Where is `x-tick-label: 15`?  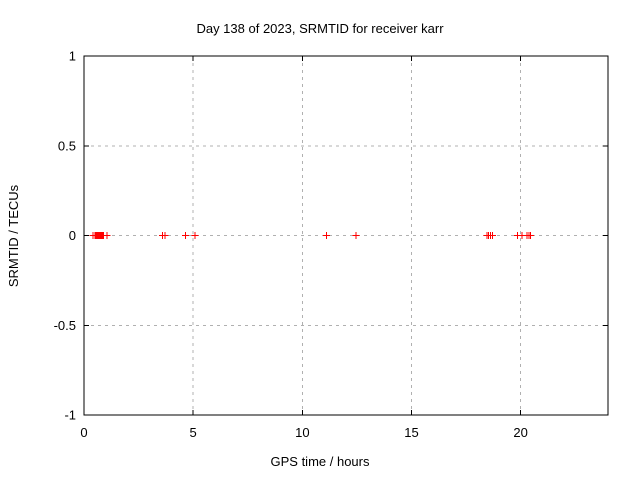
x-tick-label: 15 is located at coordinates (411, 432).